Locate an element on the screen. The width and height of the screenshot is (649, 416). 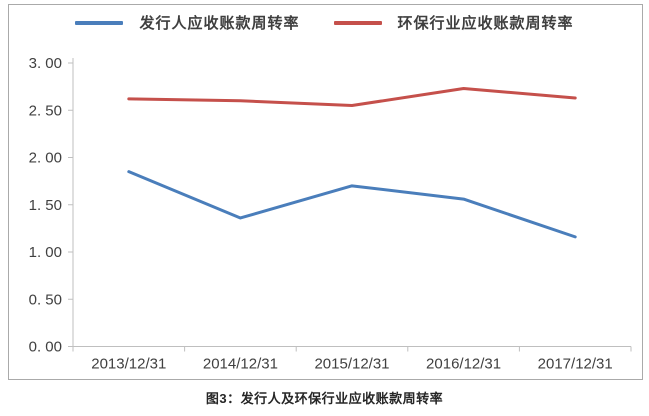
legend-item-industry: 环保行业应收账款周转率 is located at coordinates (453, 22).